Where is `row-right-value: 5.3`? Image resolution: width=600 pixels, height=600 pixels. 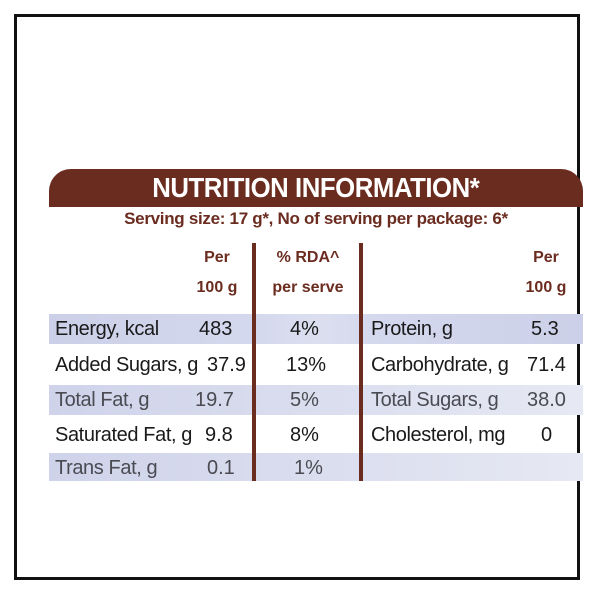 row-right-value: 5.3 is located at coordinates (545, 329).